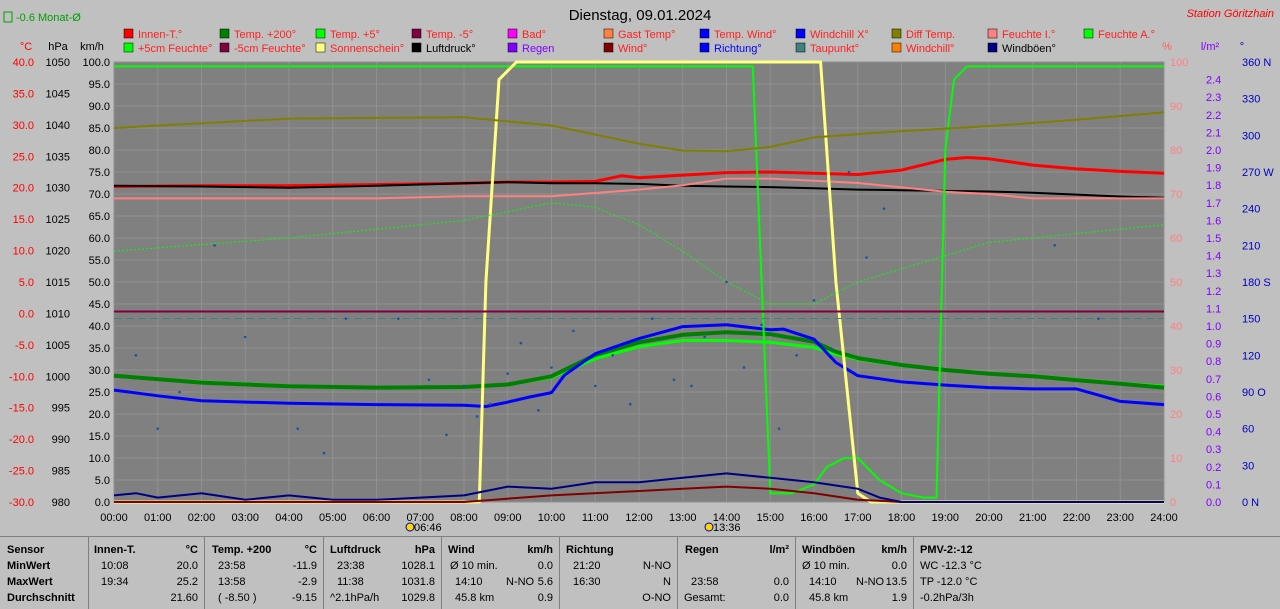 This screenshot has width=1280, height=609. I want to click on stats-col-innen: Innen-T. °C 10:08 20.0 19:34 25.2 21.60, so click(146, 573).